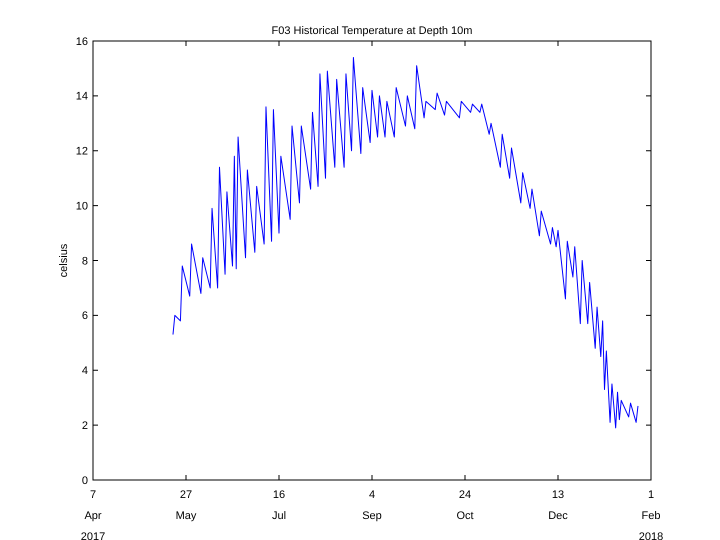  Describe the element at coordinates (465, 505) in the screenshot. I see `x-tick-label: 24 Oct` at that location.